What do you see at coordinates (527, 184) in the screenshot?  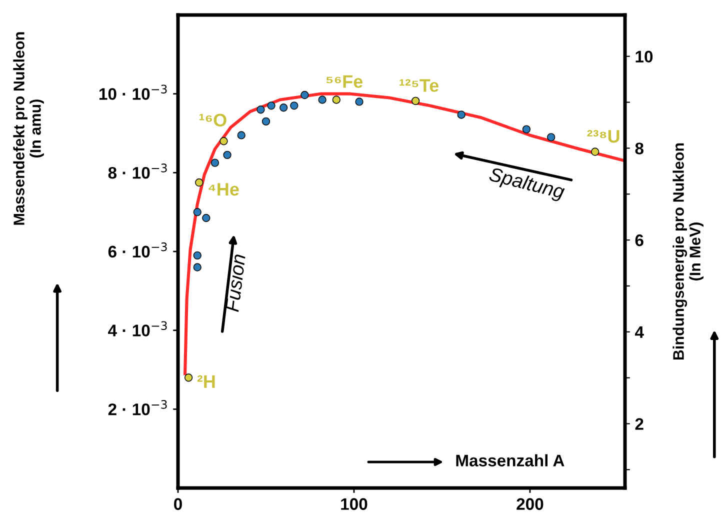 I see `annotation: Spaltung` at bounding box center [527, 184].